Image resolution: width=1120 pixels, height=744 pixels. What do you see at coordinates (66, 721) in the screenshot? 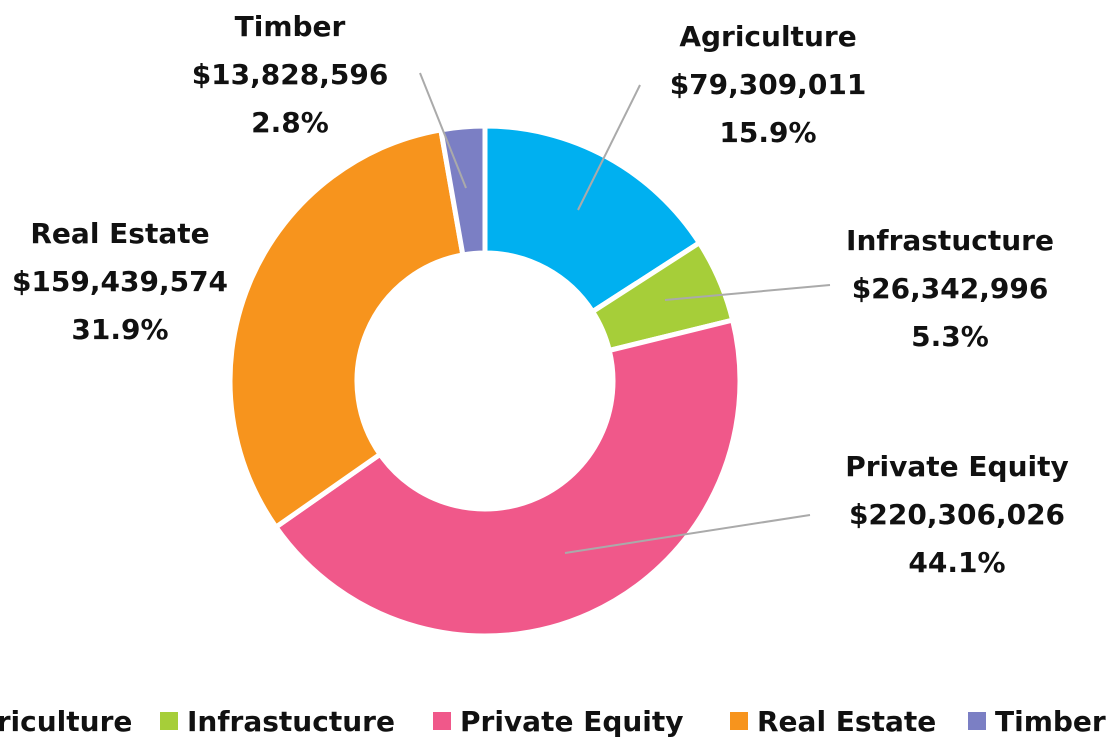
I see `legend-label: Agriculture` at bounding box center [66, 721].